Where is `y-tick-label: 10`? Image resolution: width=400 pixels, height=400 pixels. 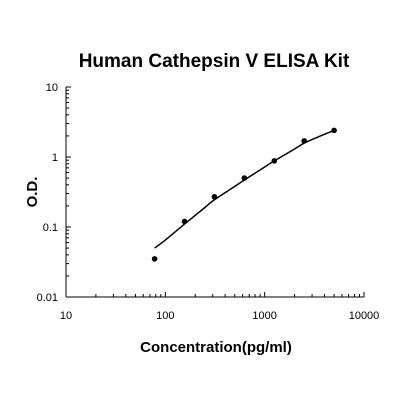
y-tick-label: 10 is located at coordinates (52, 88).